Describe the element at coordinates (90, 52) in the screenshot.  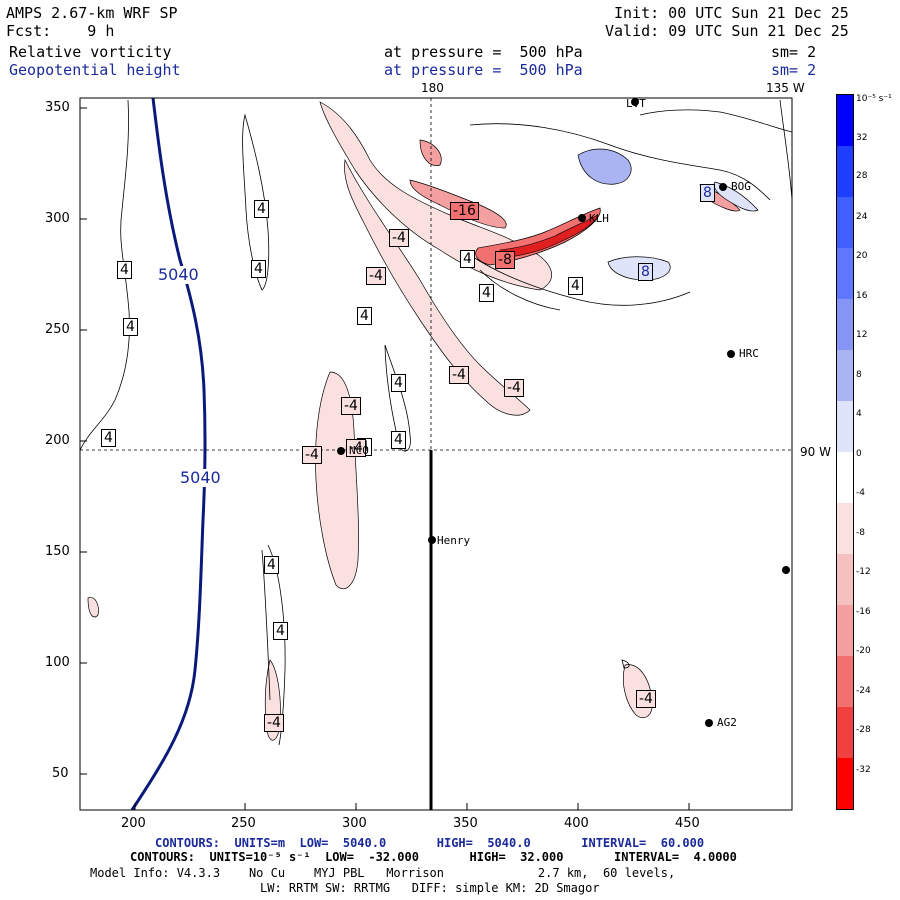
I see `field1-name: Relative vorticity` at that location.